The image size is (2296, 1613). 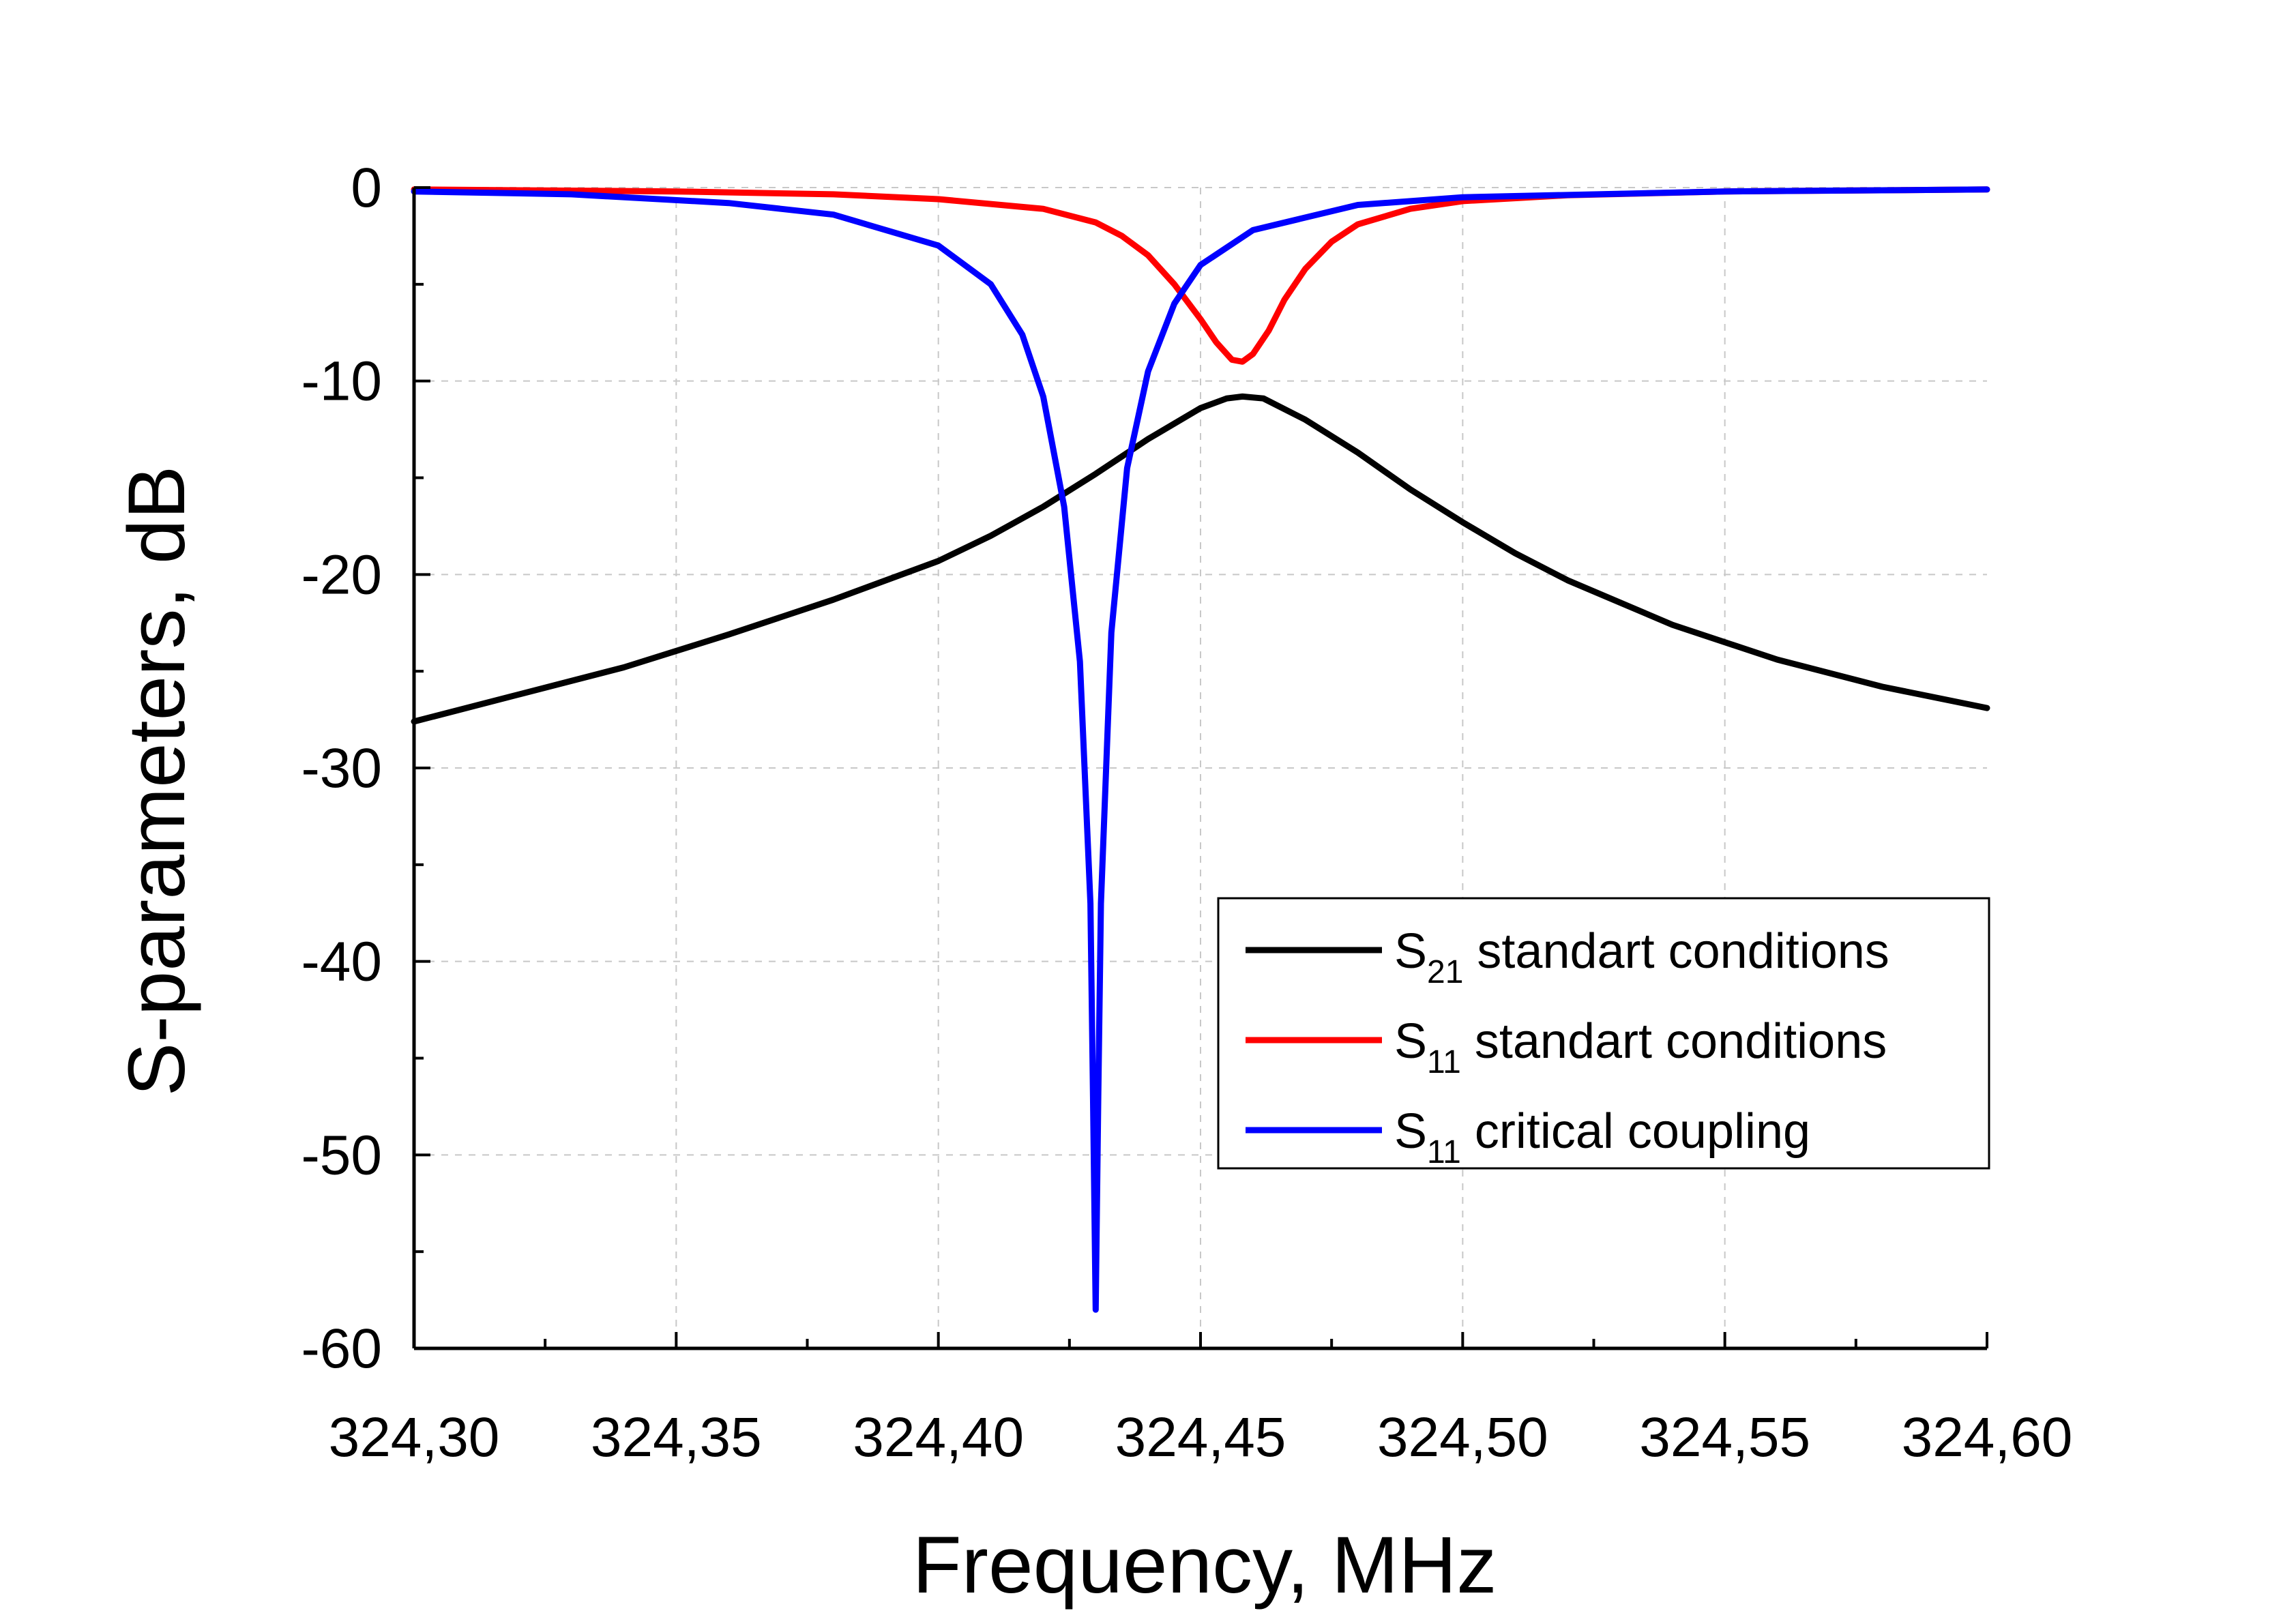 I want to click on legend-label-2: S11 standart conditions, so click(x=1641, y=1047).